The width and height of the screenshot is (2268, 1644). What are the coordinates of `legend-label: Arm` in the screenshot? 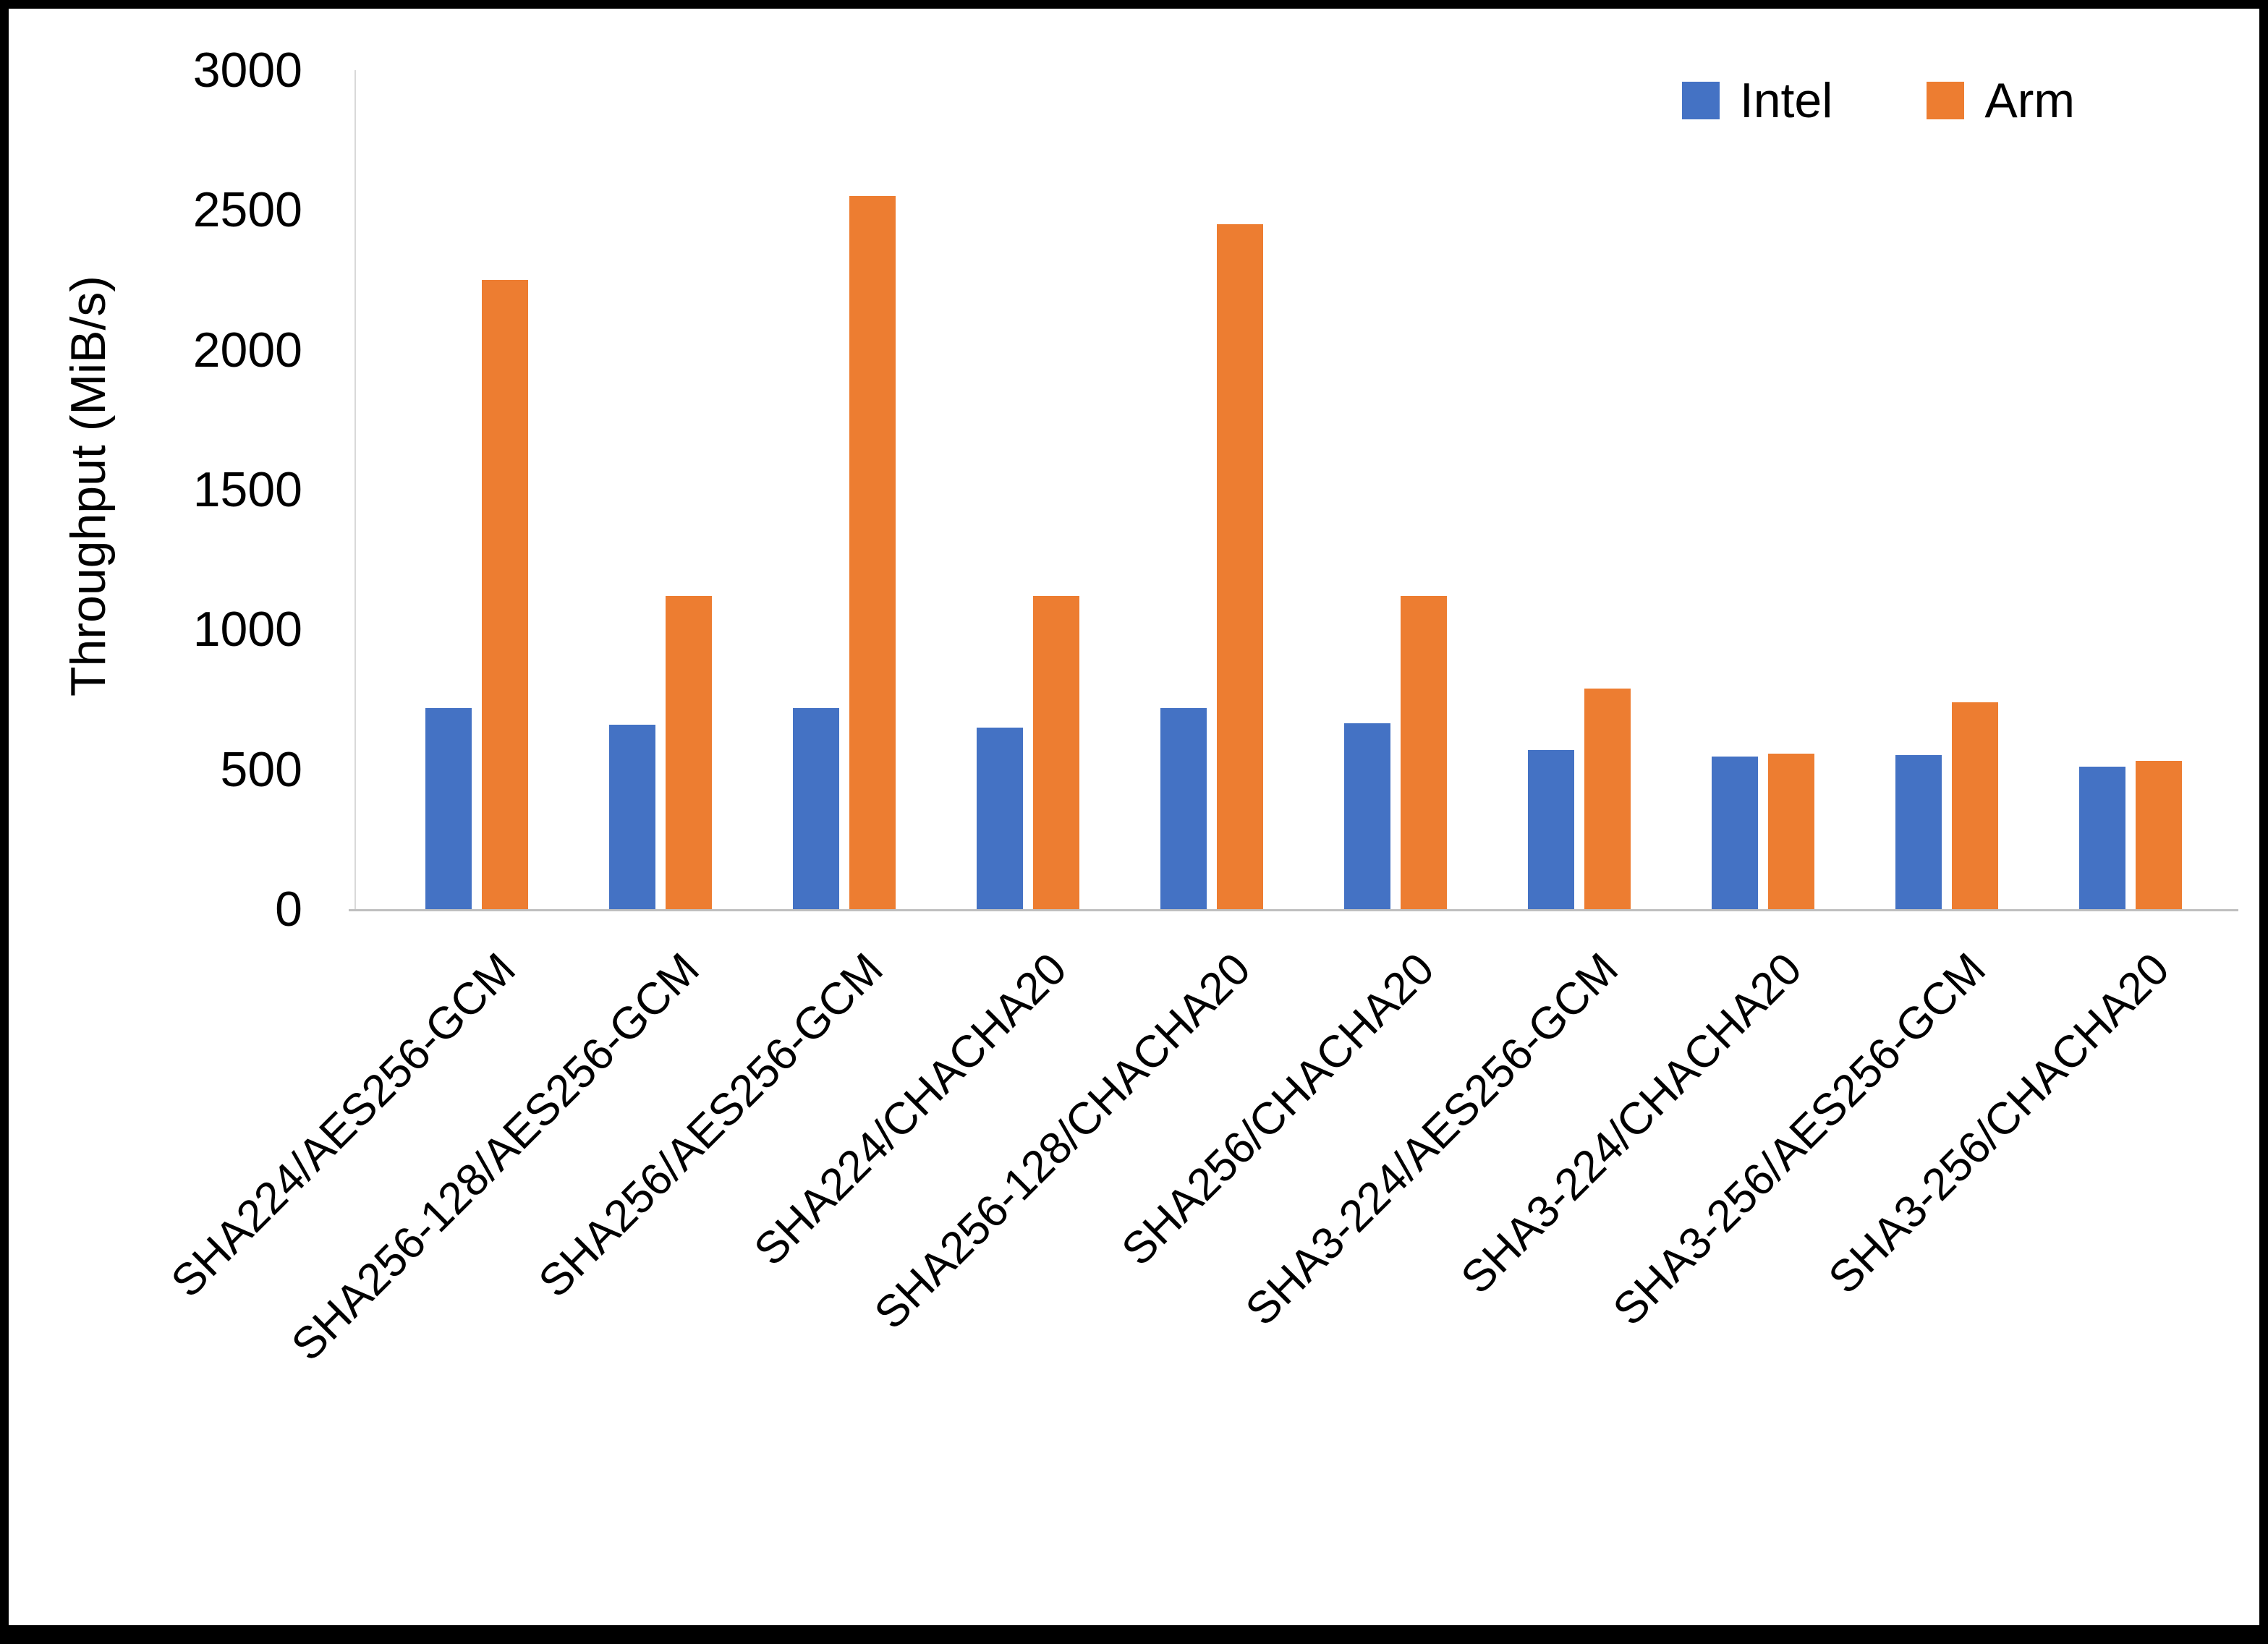 It's located at (2029, 100).